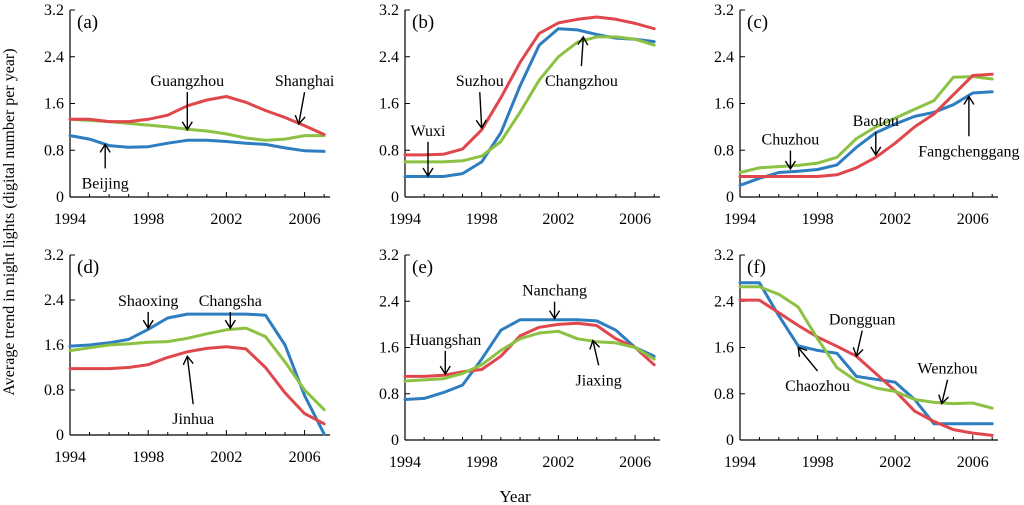 The image size is (1024, 505). Describe the element at coordinates (480, 81) in the screenshot. I see `annotation-label-suzhou: Suzhou` at that location.